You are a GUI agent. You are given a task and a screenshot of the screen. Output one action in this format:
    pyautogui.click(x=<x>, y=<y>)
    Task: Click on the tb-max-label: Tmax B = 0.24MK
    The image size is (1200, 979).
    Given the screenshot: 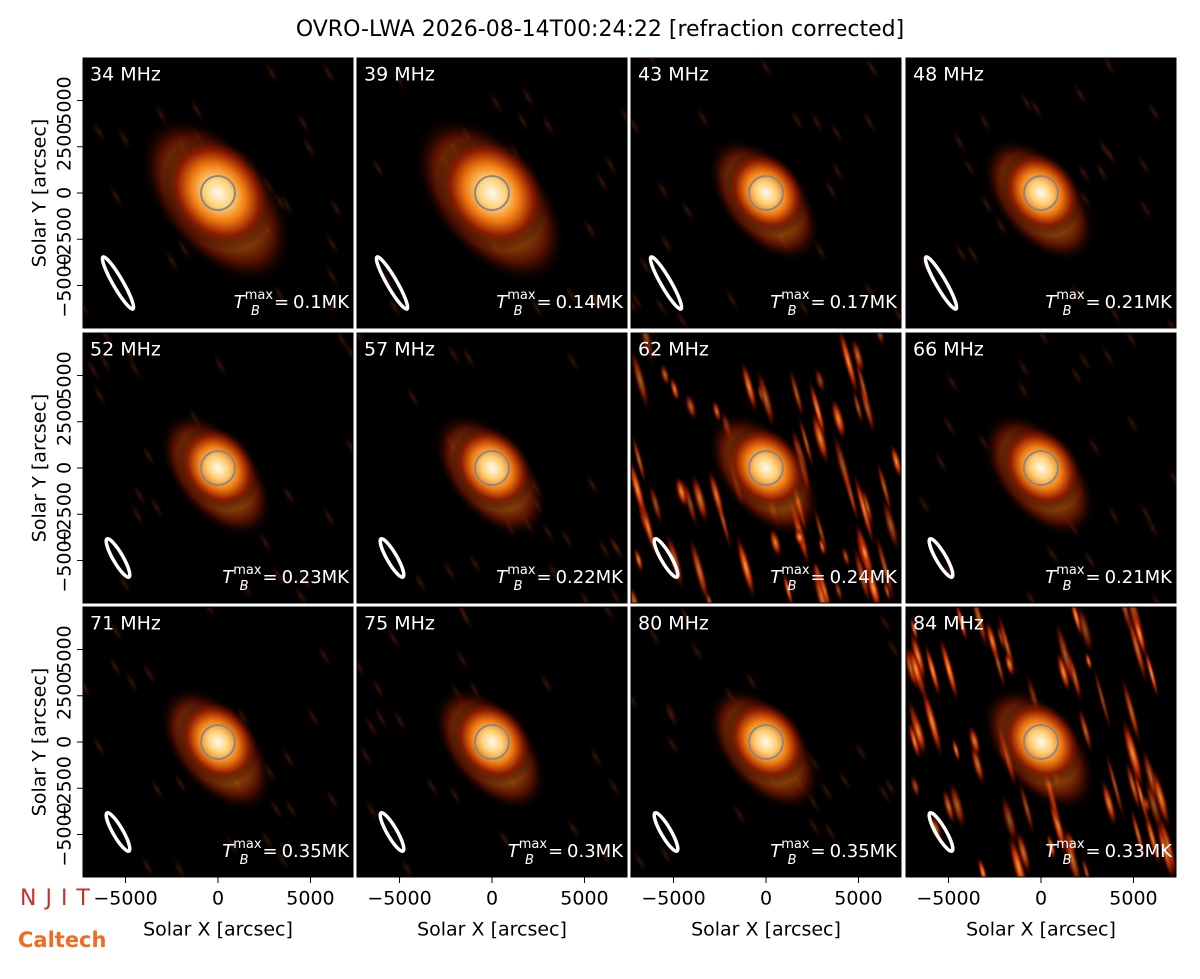 What is the action you would take?
    pyautogui.click(x=834, y=578)
    